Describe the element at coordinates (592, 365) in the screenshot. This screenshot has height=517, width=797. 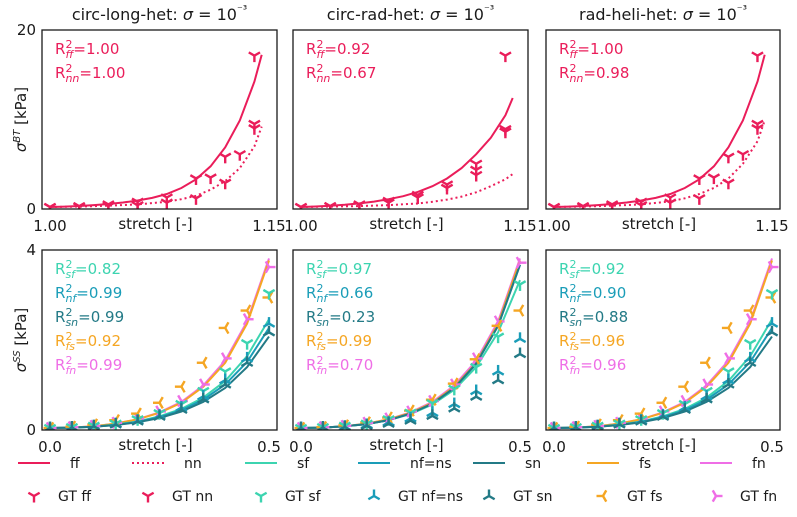
I see `r2-label-fn: R2 fn=0.96` at that location.